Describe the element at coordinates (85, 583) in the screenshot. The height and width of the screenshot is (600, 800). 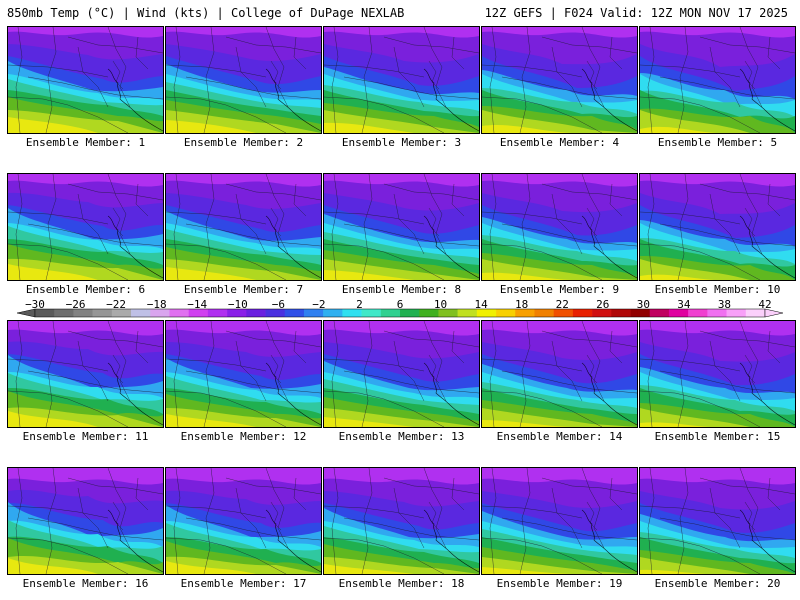
I see `ensemble-member-label: Ensemble Member: 16` at that location.